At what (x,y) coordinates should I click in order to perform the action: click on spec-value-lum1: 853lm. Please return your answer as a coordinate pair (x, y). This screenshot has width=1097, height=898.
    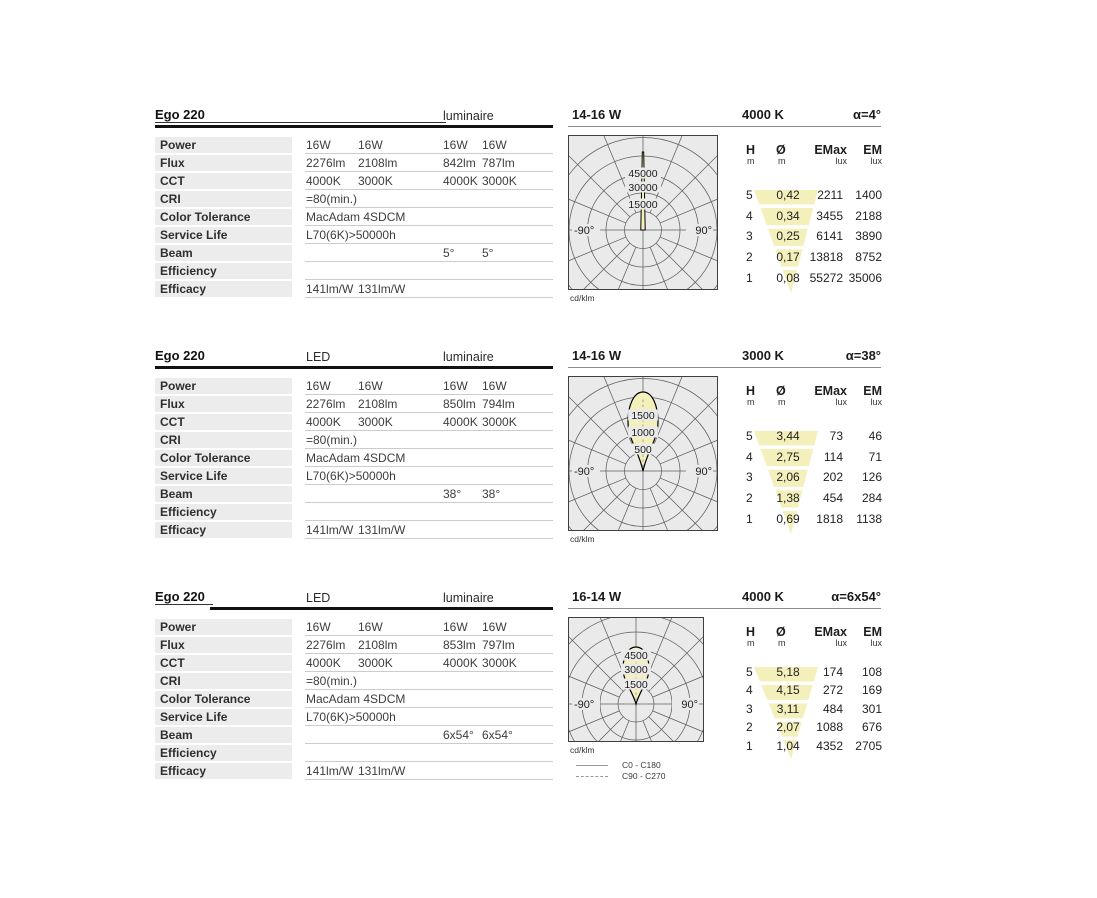
    Looking at the image, I should click on (459, 645).